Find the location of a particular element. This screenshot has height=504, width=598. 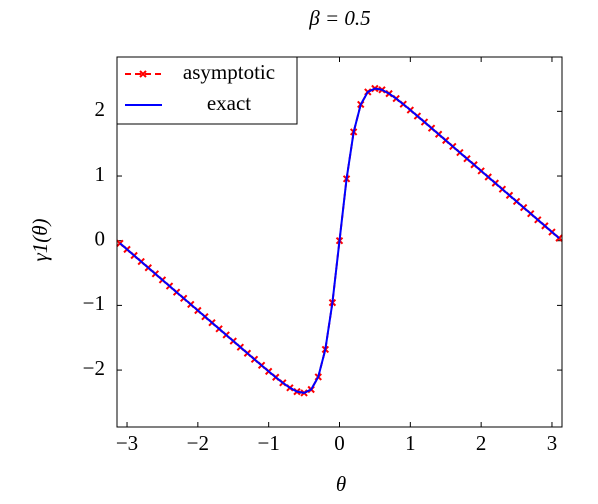

y-tick-label: 2 is located at coordinates (100, 109).